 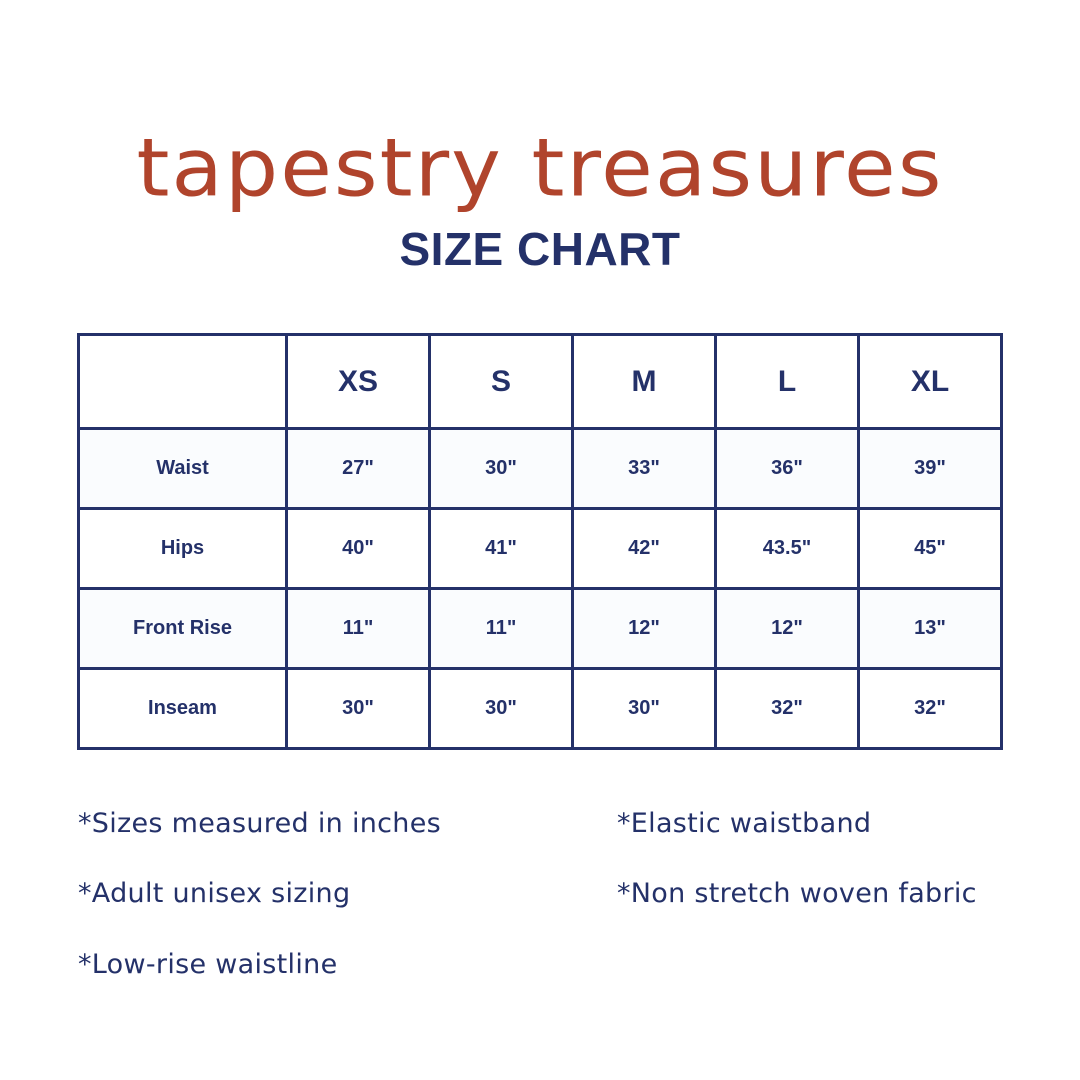 What do you see at coordinates (501, 381) in the screenshot?
I see `header-cell-s: S` at bounding box center [501, 381].